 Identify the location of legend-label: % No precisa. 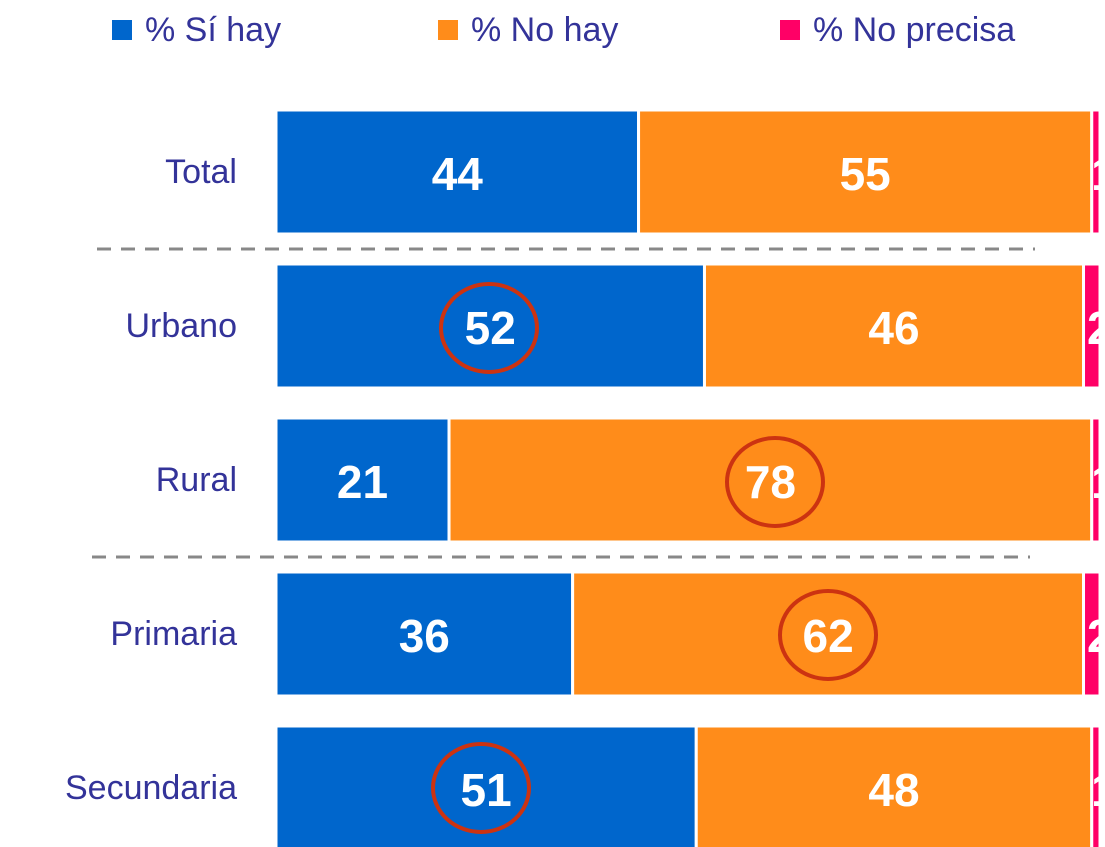
(914, 30).